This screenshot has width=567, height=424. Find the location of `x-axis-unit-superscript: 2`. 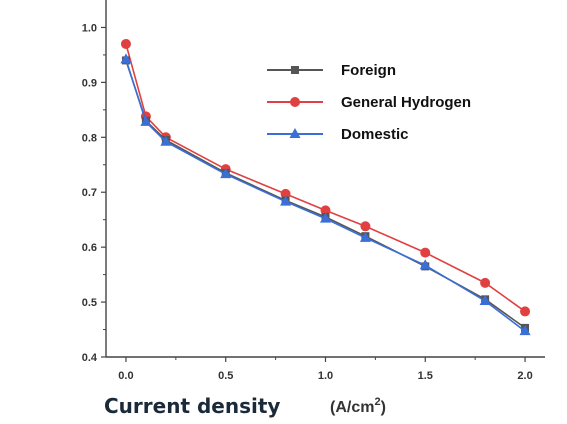

x-axis-unit-superscript: 2 is located at coordinates (377, 402).